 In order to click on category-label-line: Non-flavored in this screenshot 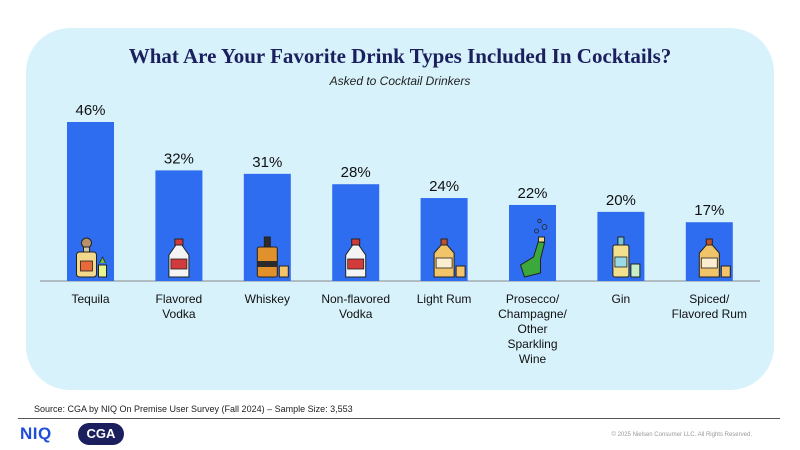, I will do `click(356, 299)`.